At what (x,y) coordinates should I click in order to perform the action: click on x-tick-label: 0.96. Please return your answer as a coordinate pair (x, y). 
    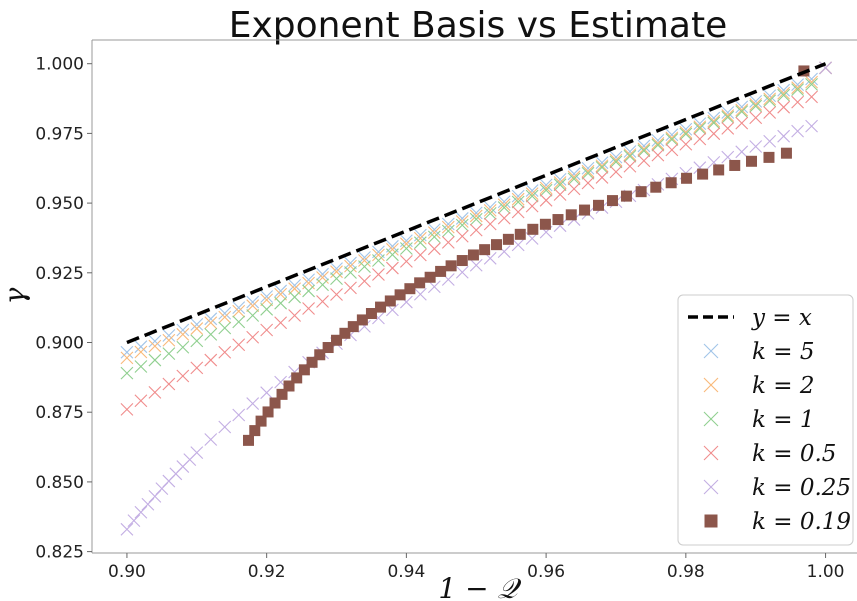
    Looking at the image, I should click on (546, 572).